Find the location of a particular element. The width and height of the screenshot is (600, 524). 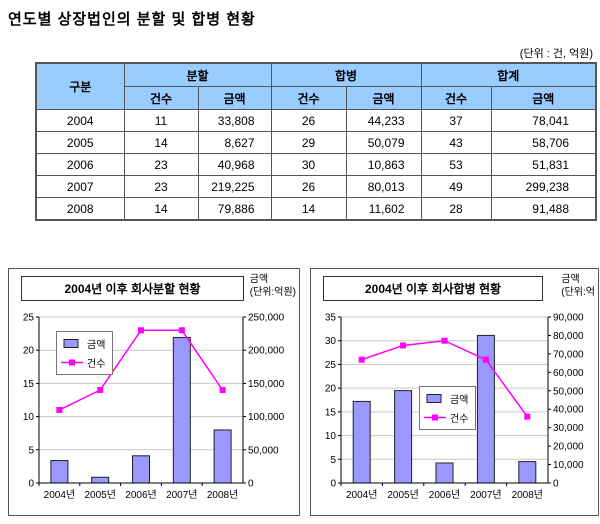

axis-tick-label: 10,000 is located at coordinates (568, 465).